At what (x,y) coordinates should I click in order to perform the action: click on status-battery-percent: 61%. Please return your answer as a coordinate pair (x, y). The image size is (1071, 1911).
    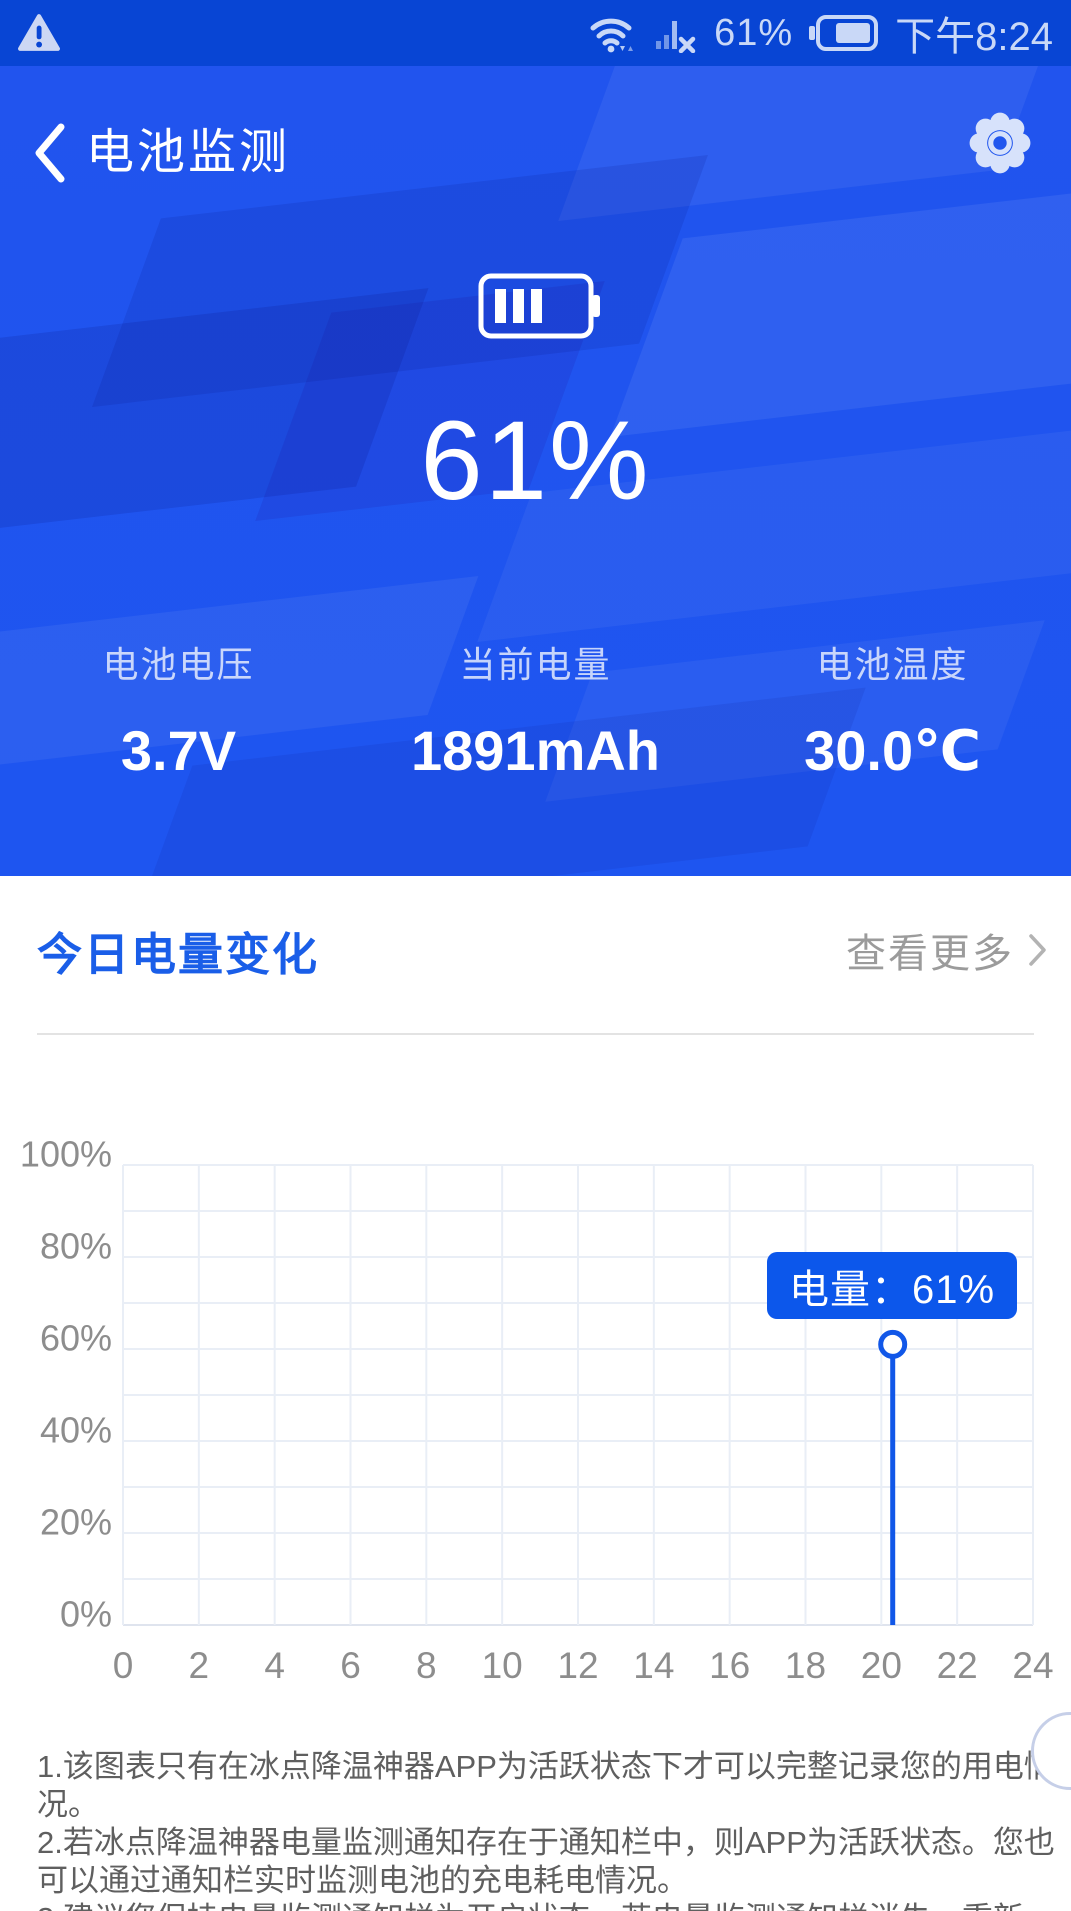
    Looking at the image, I should click on (754, 32).